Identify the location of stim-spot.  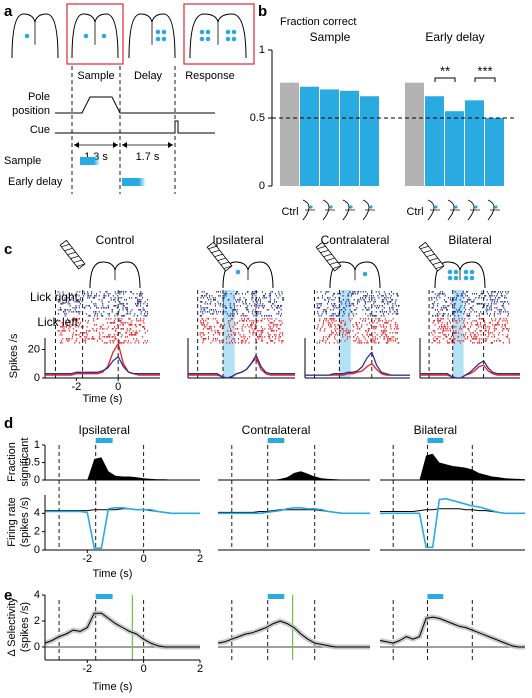
(228, 39).